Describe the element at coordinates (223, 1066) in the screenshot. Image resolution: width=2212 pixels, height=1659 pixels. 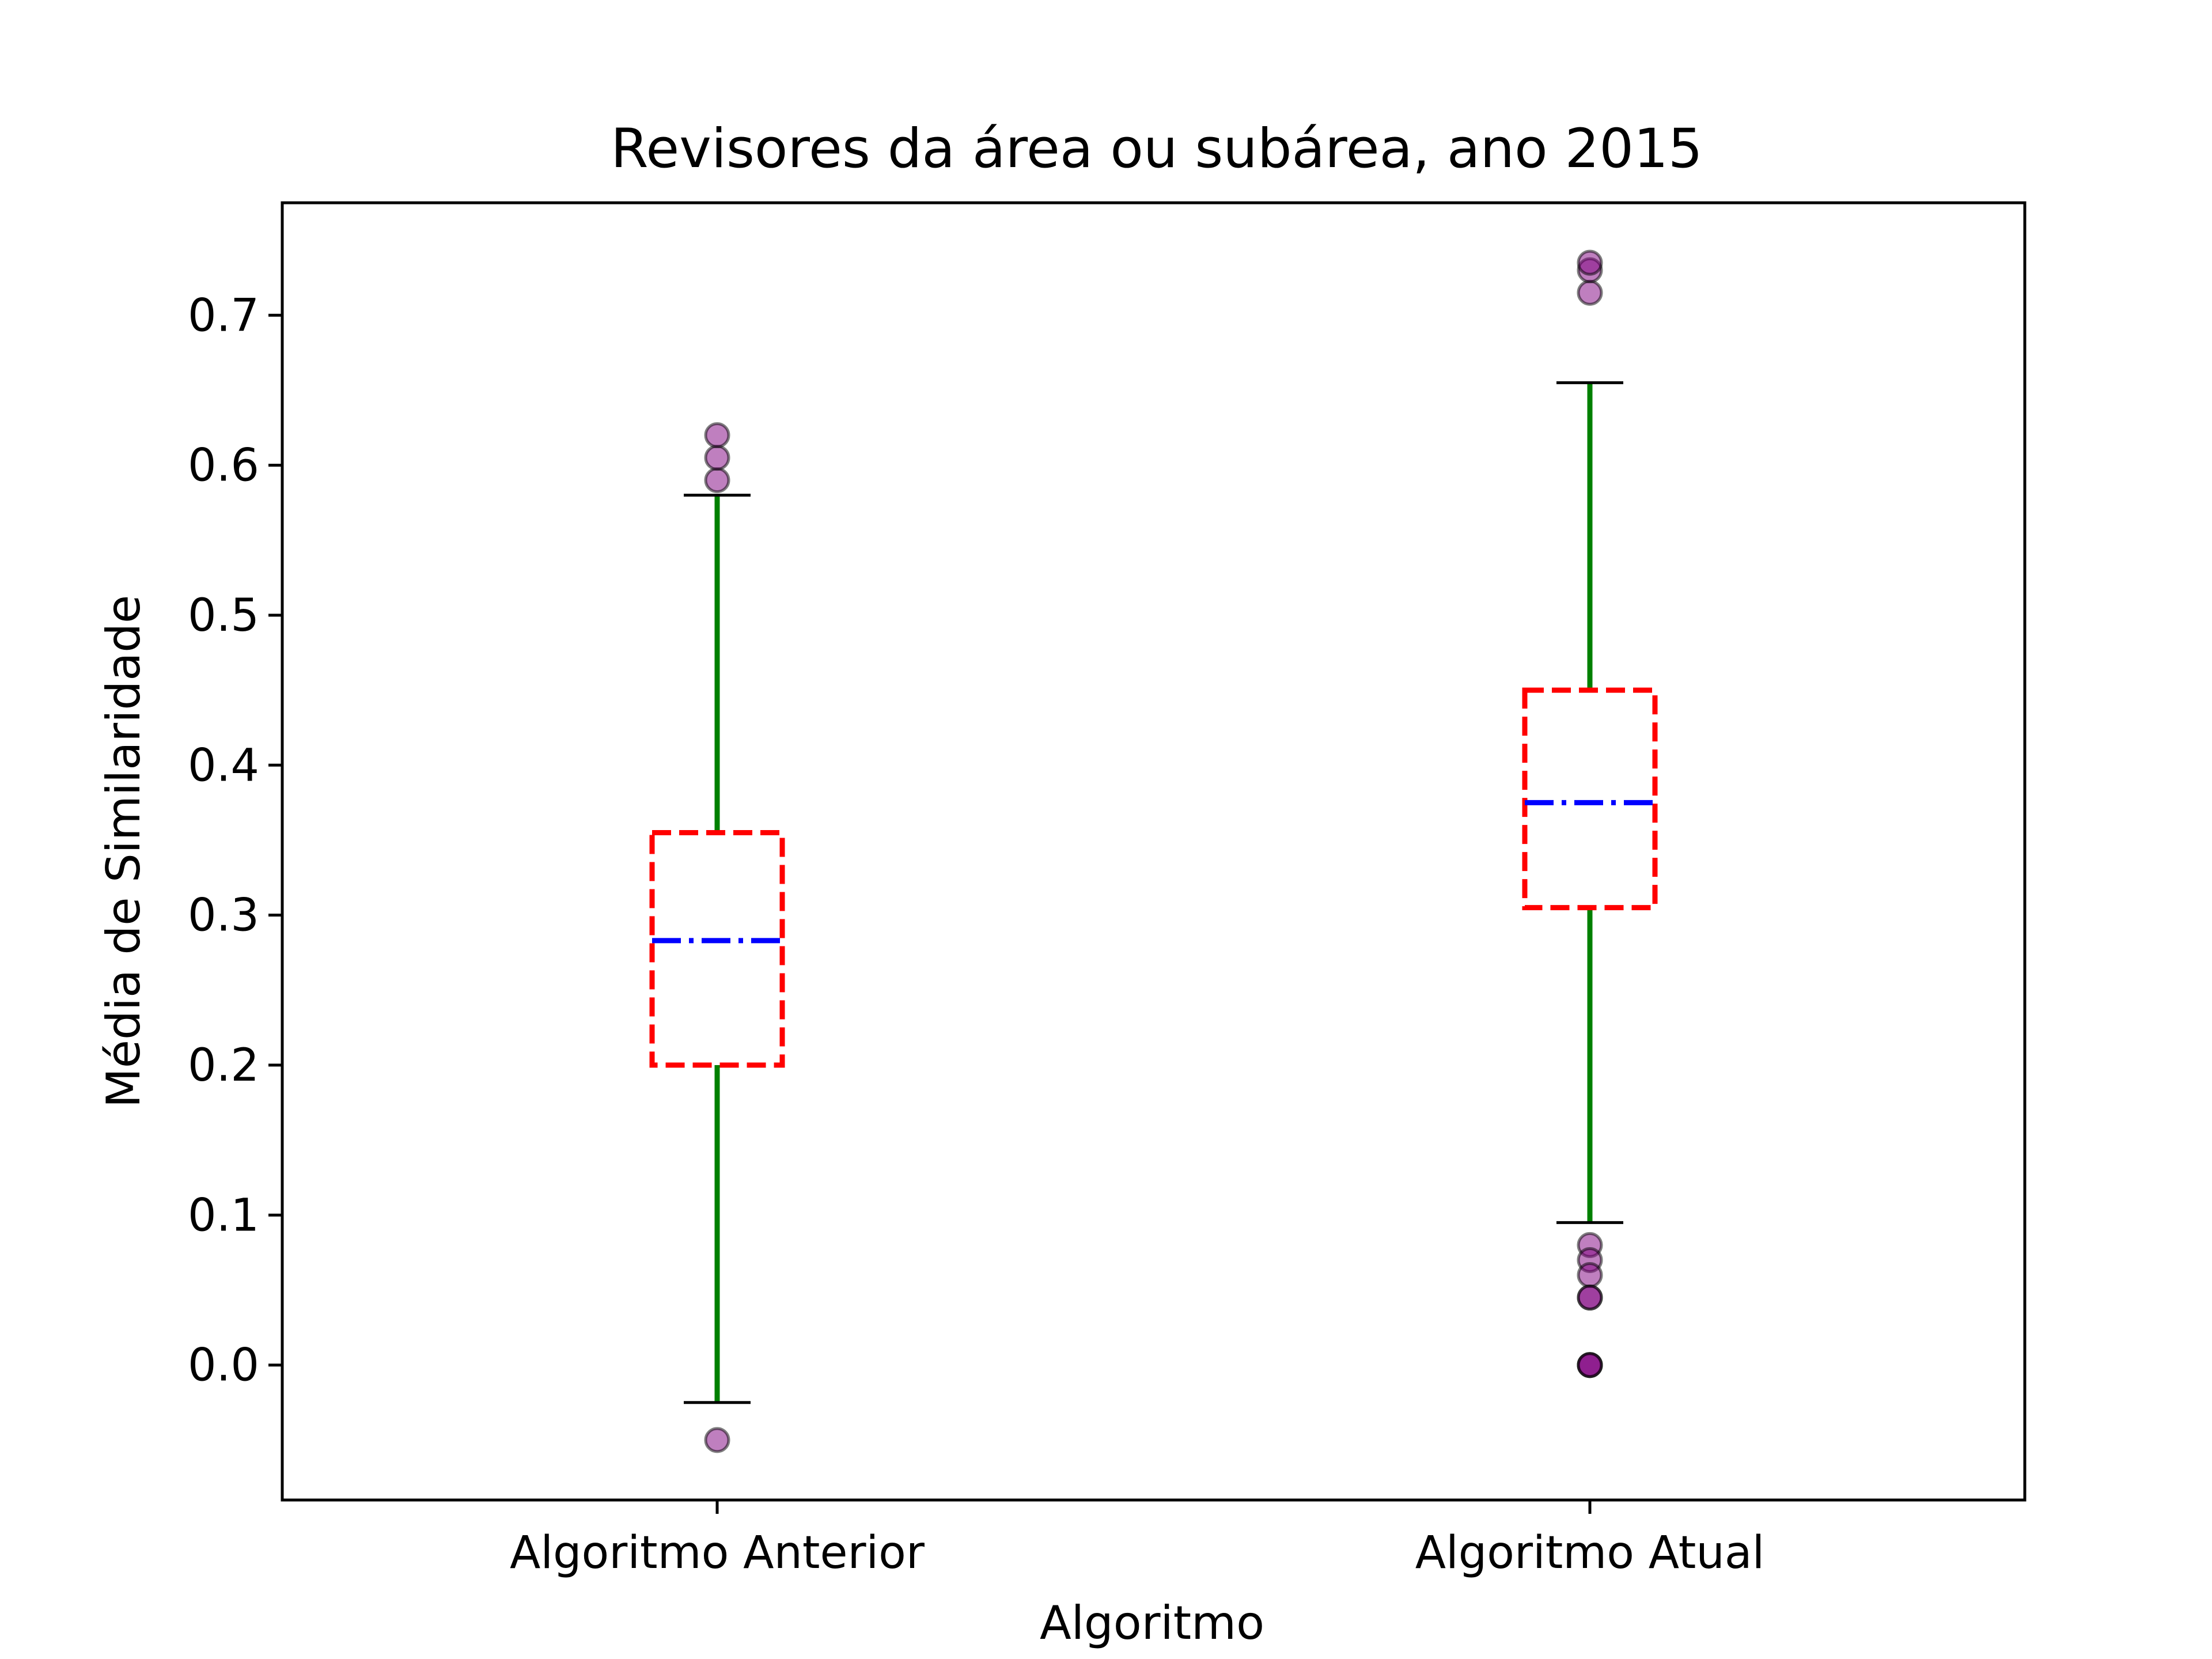
I see `y-tick-label: 0.2` at that location.